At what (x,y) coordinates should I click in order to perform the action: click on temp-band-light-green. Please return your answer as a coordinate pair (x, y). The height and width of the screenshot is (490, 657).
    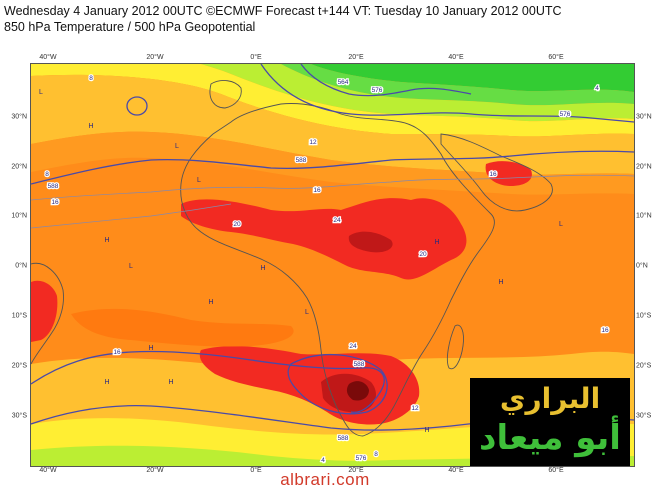
    Looking at the image, I should click on (457, 85).